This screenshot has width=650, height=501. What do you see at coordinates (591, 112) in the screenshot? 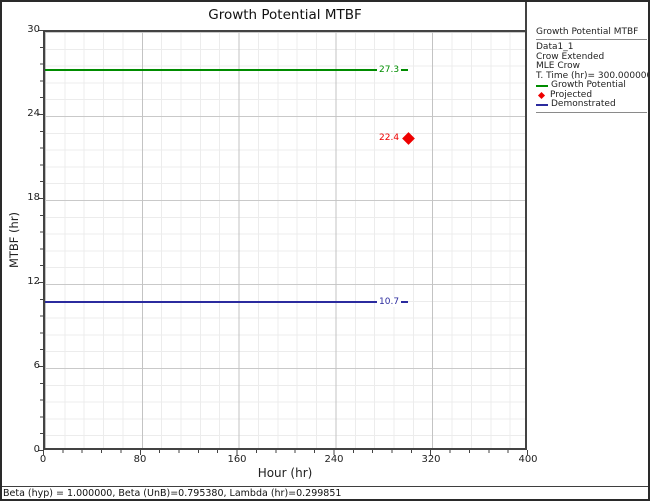
I see `legend-separator` at bounding box center [591, 112].